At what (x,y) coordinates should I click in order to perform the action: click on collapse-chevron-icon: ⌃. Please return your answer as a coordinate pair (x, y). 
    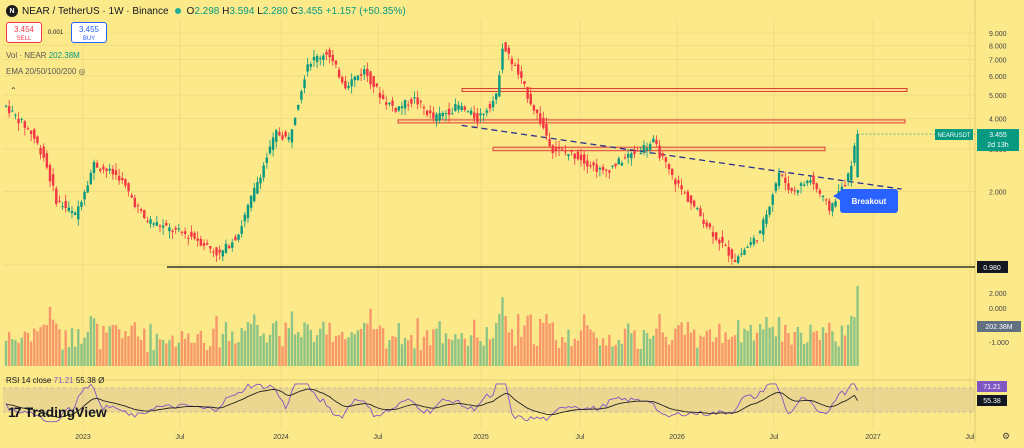
    Looking at the image, I should click on (13, 90).